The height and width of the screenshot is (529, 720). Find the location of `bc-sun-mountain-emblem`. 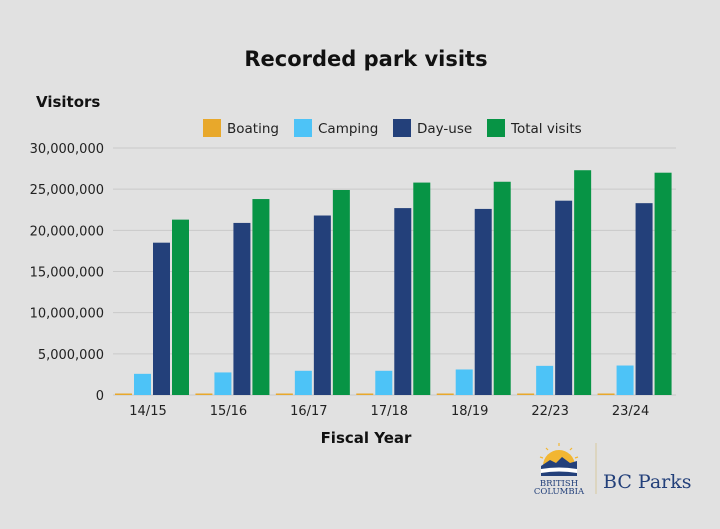

bc-sun-mountain-emblem is located at coordinates (559, 459).